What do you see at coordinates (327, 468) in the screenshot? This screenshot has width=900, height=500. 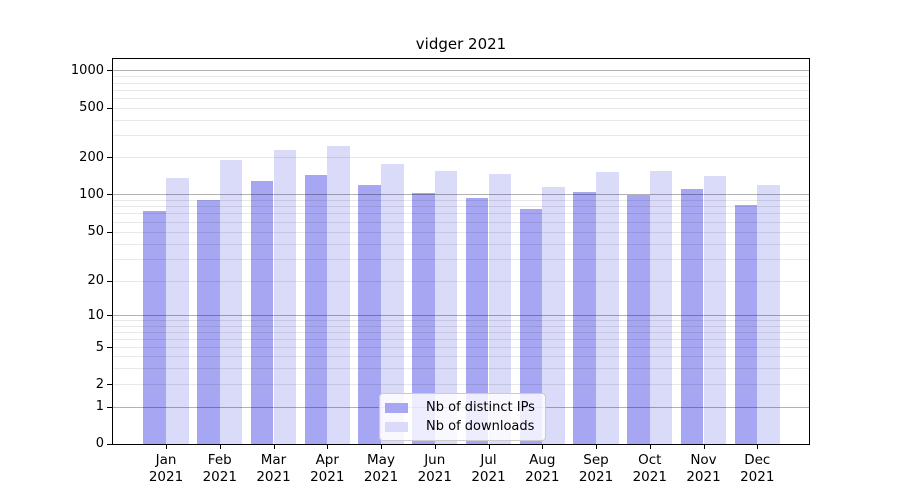 I see `x-tick-label-apr: Apr 2021` at bounding box center [327, 468].